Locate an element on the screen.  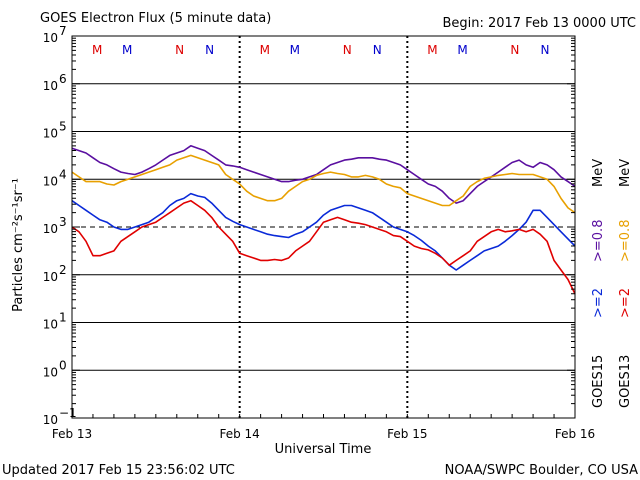
x-tick-label: Feb 14 is located at coordinates (239, 434).